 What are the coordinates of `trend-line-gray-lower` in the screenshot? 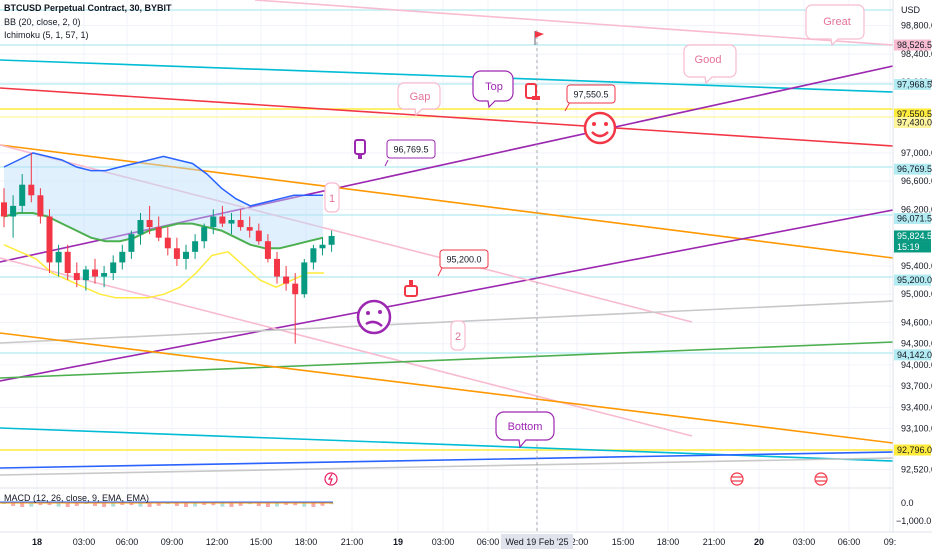 It's located at (447, 466).